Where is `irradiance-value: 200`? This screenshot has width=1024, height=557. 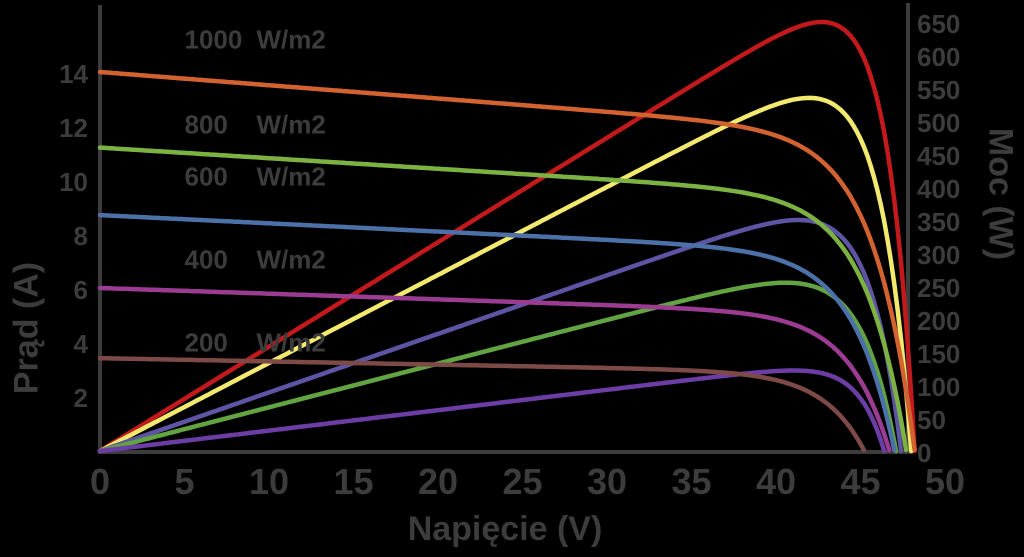
irradiance-value: 200 is located at coordinates (206, 342).